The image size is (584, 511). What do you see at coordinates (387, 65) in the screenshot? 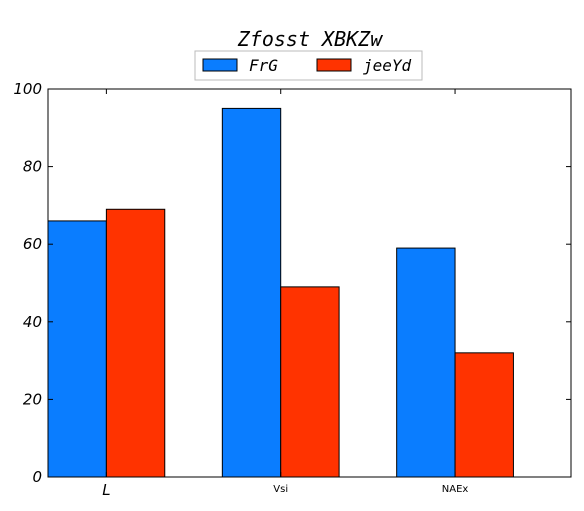
I see `legend-label-jeeYd: jeeYd` at bounding box center [387, 65].